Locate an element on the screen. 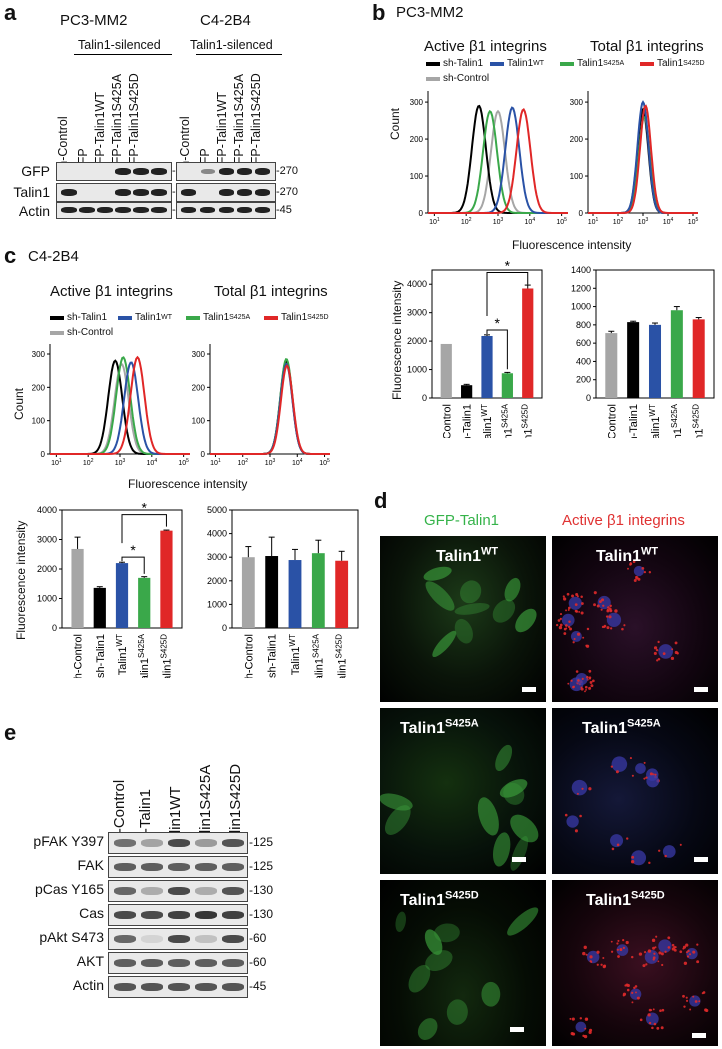 The height and width of the screenshot is (1049, 722). panel-b-hist-active: 0 100 200 300 10¹ 10² 10³ 10⁴ 10⁵ is located at coordinates (489, 158).